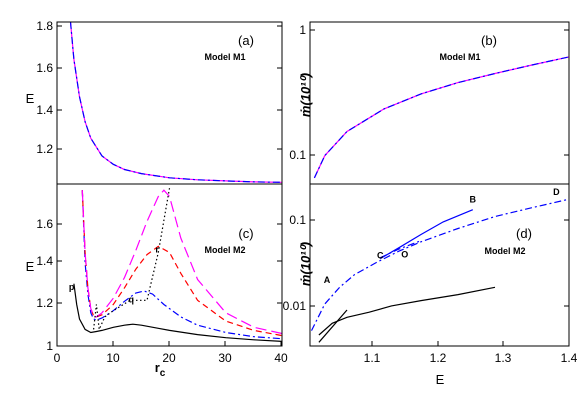 The image size is (577, 400). What do you see at coordinates (524, 233) in the screenshot?
I see `panel-label: (d)` at bounding box center [524, 233].